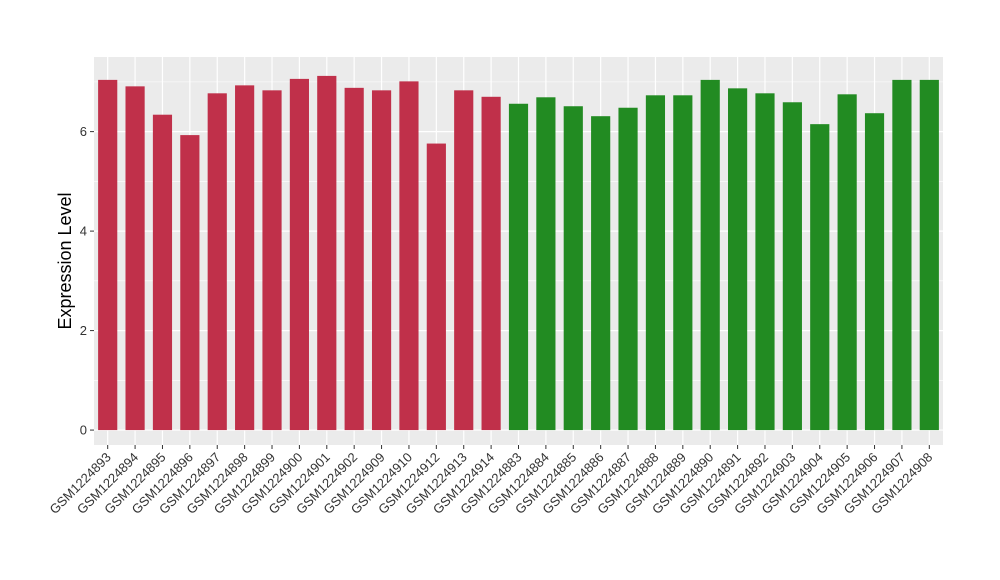  What do you see at coordinates (135, 258) in the screenshot?
I see `bar-GSM1224894` at bounding box center [135, 258].